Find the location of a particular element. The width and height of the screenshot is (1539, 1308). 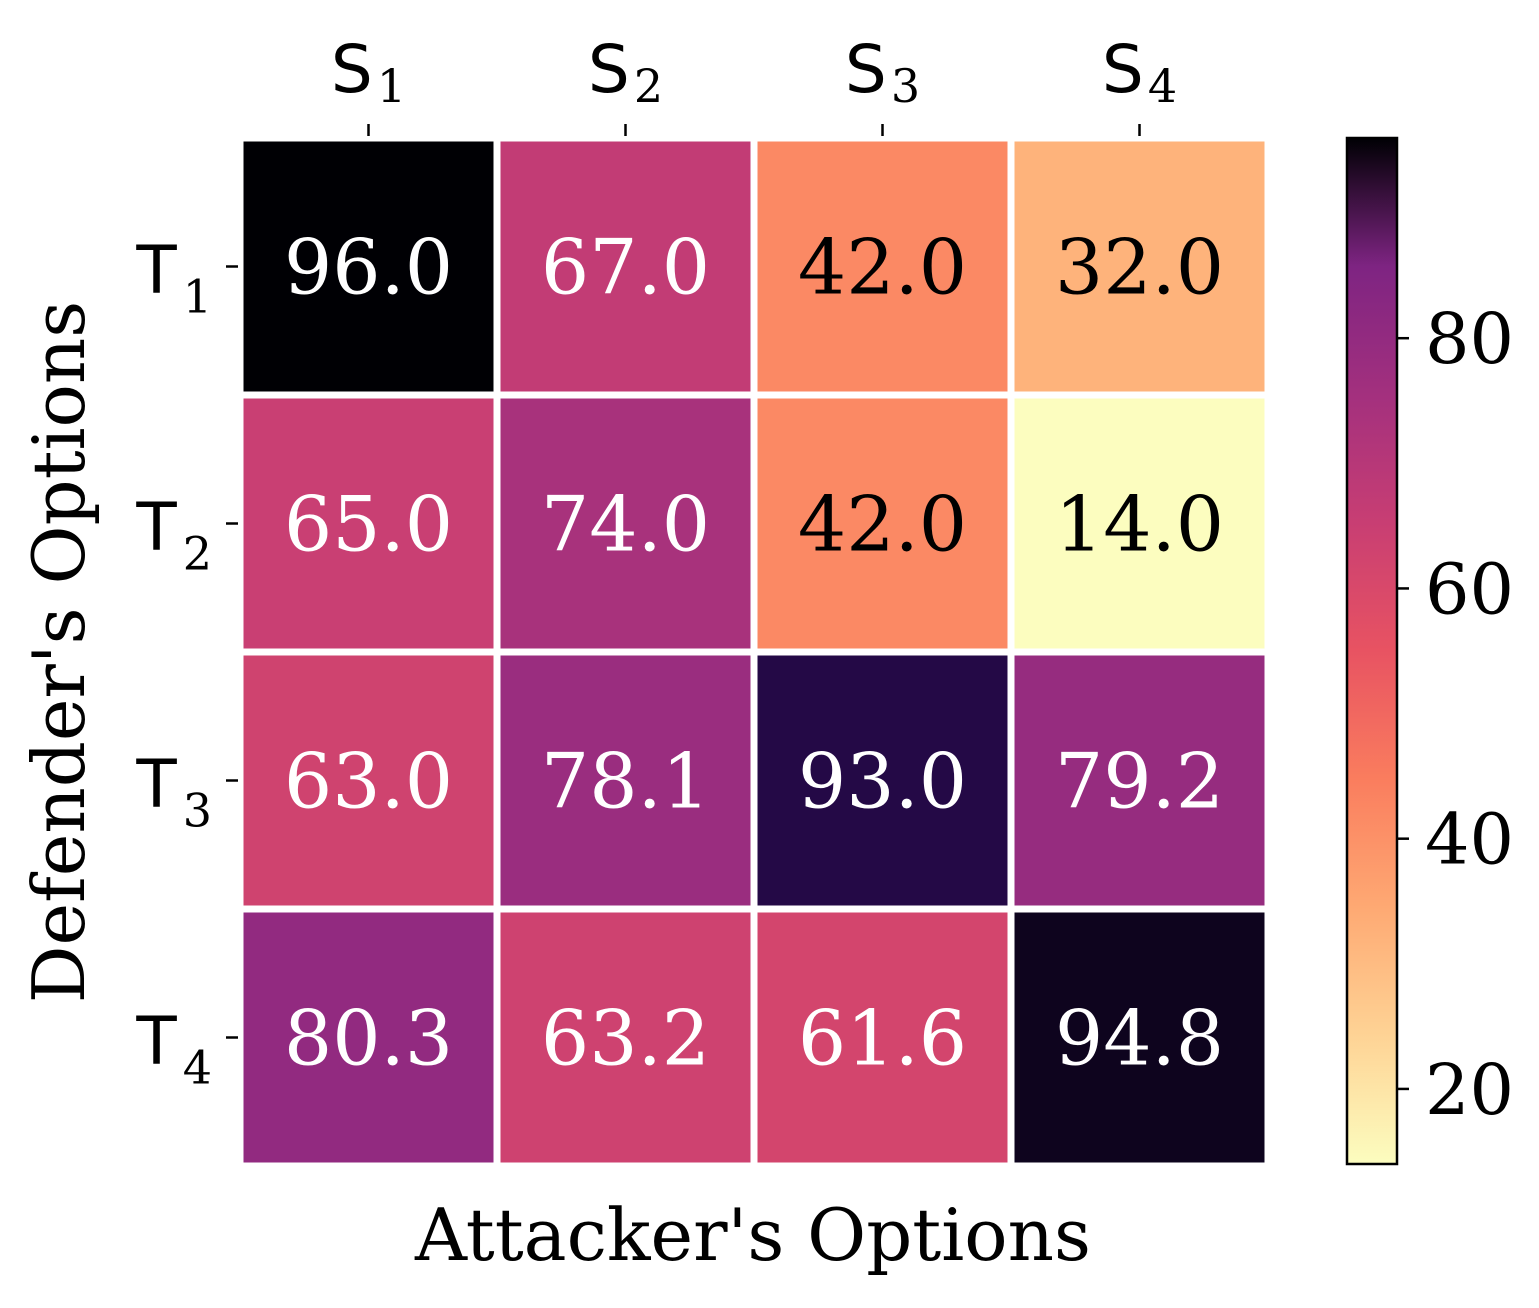

cell-value-label: 78.1 is located at coordinates (625, 781).